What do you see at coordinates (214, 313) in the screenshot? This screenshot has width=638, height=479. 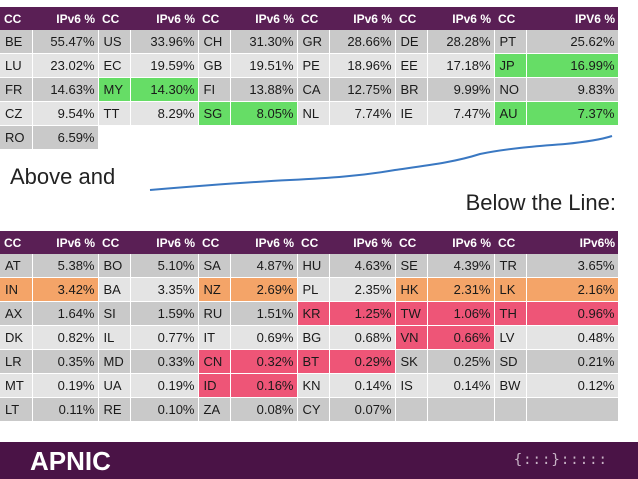 I see `country-code-cell: RU` at bounding box center [214, 313].